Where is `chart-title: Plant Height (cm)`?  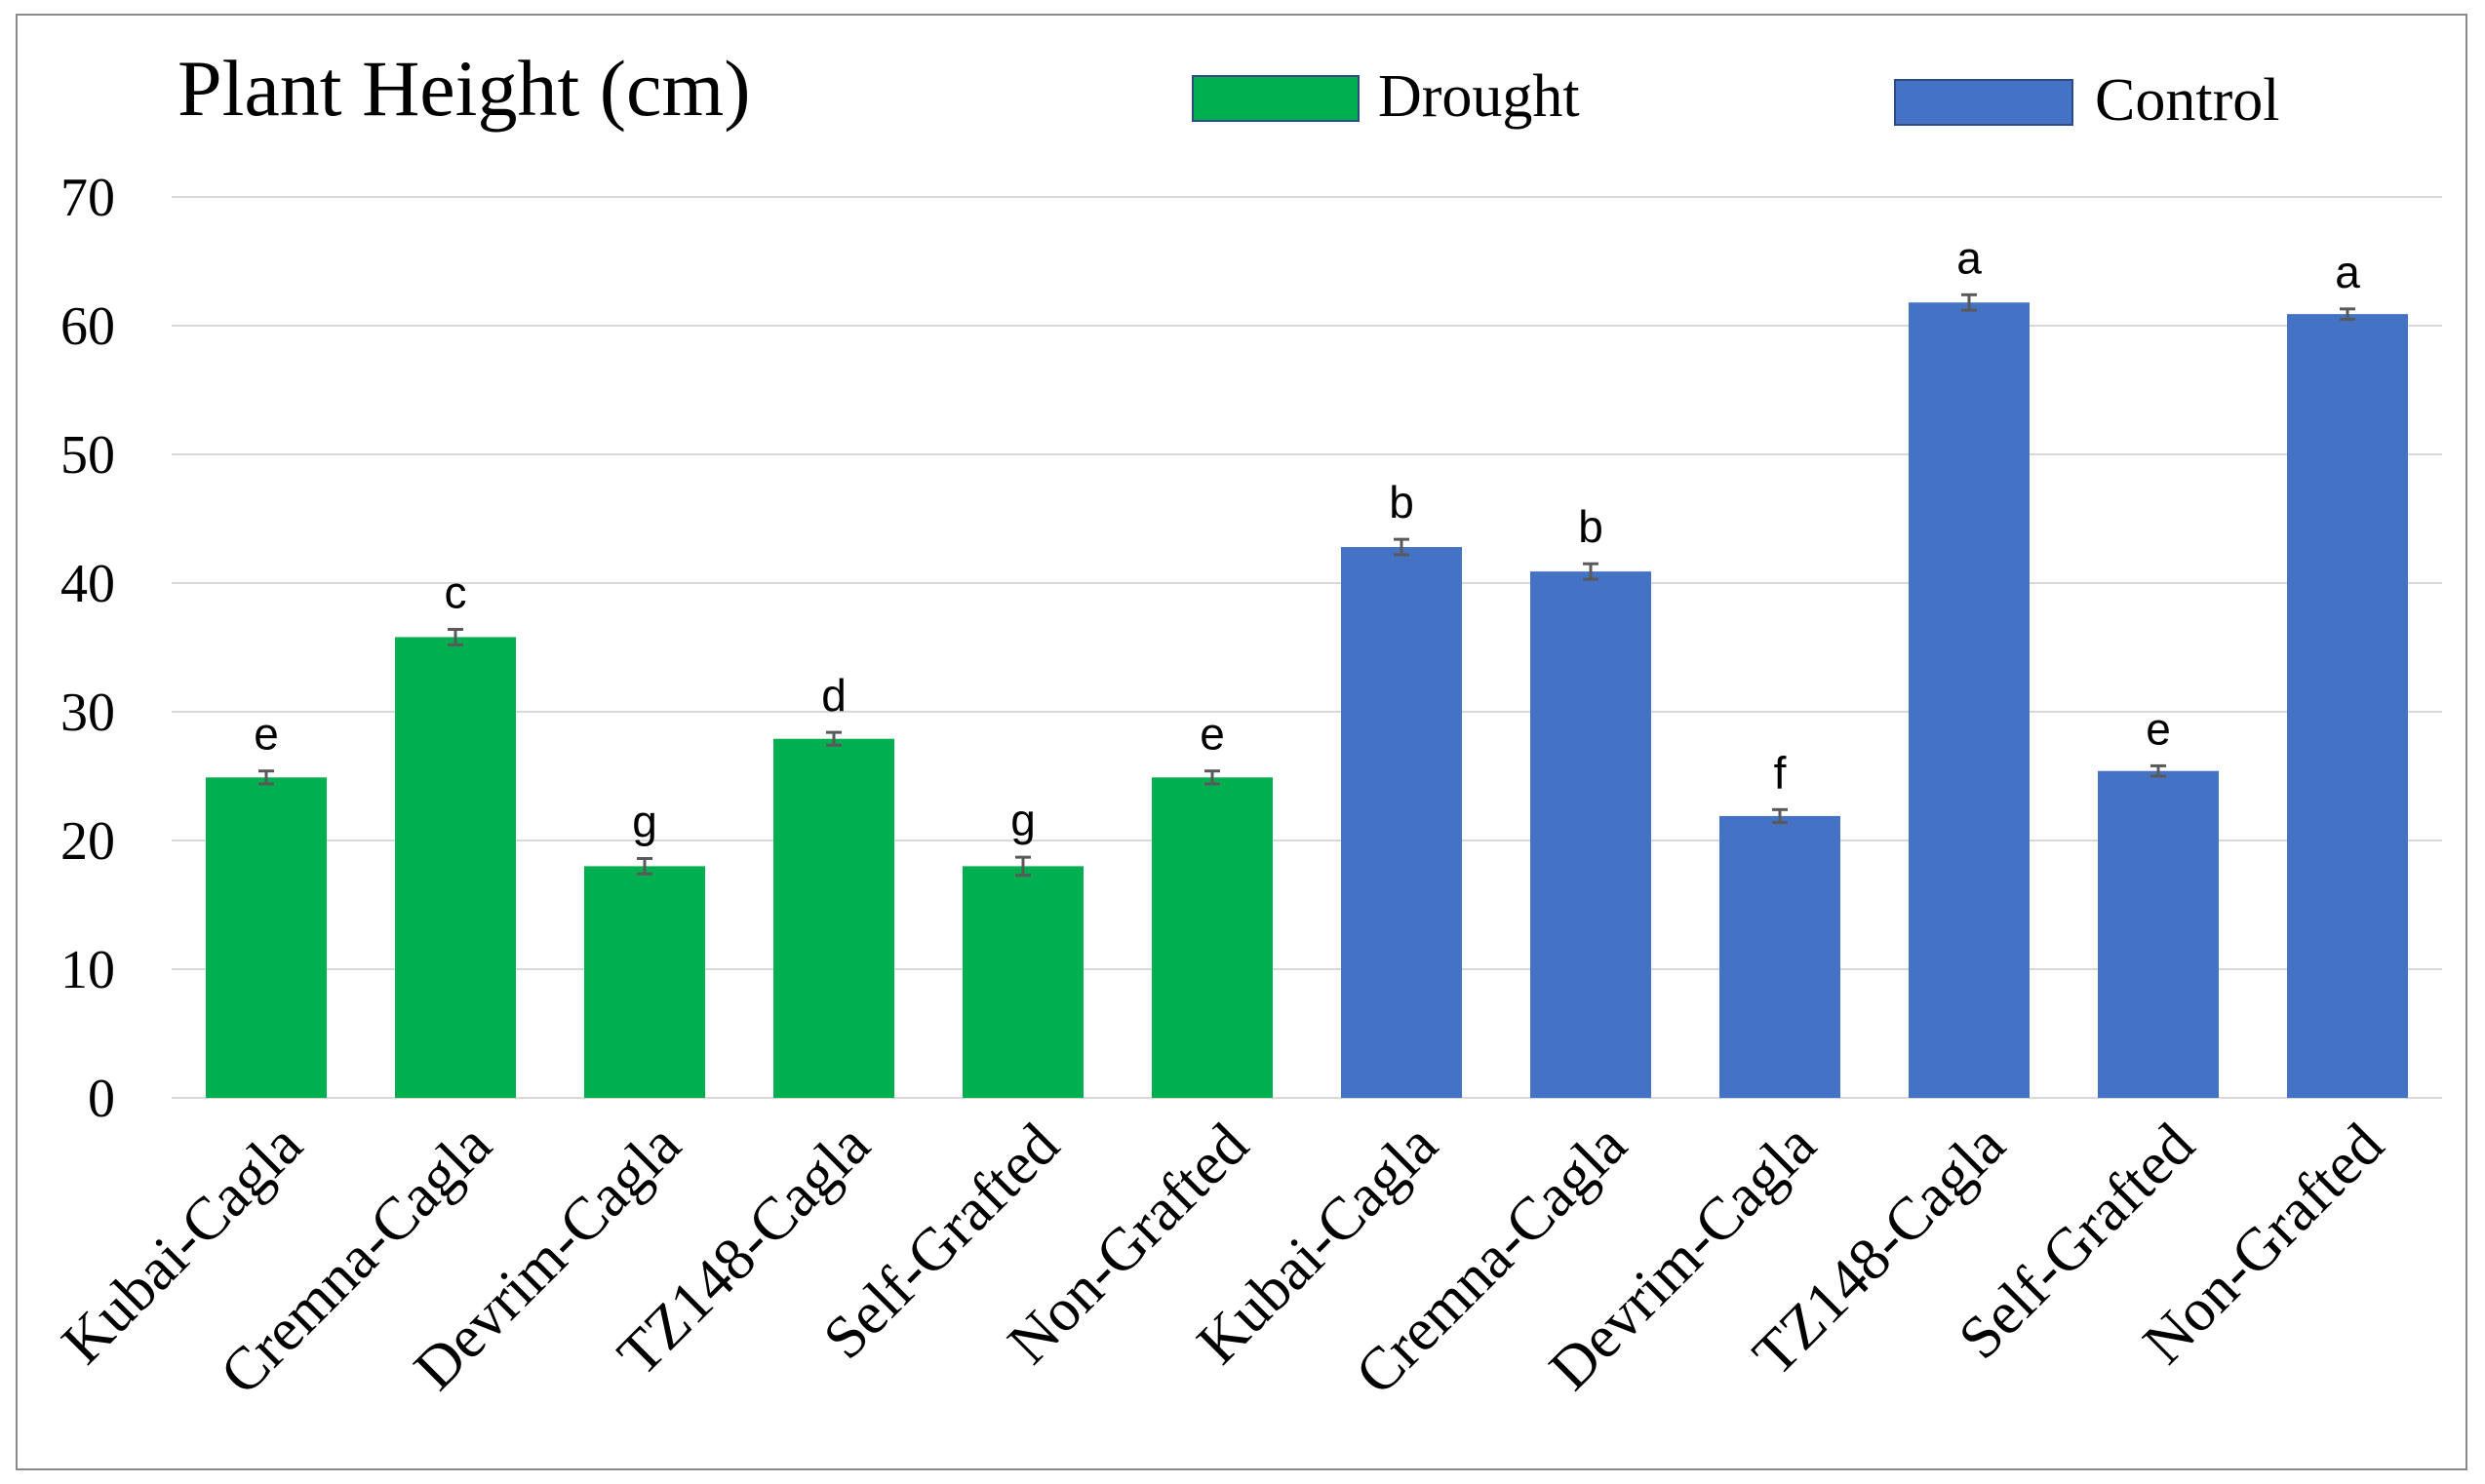 chart-title: Plant Height (cm) is located at coordinates (464, 88).